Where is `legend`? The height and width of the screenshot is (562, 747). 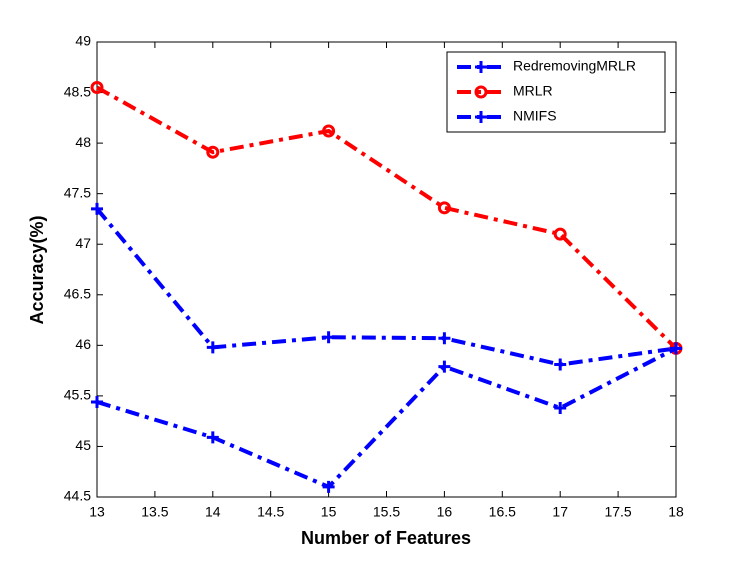
legend is located at coordinates (556, 92).